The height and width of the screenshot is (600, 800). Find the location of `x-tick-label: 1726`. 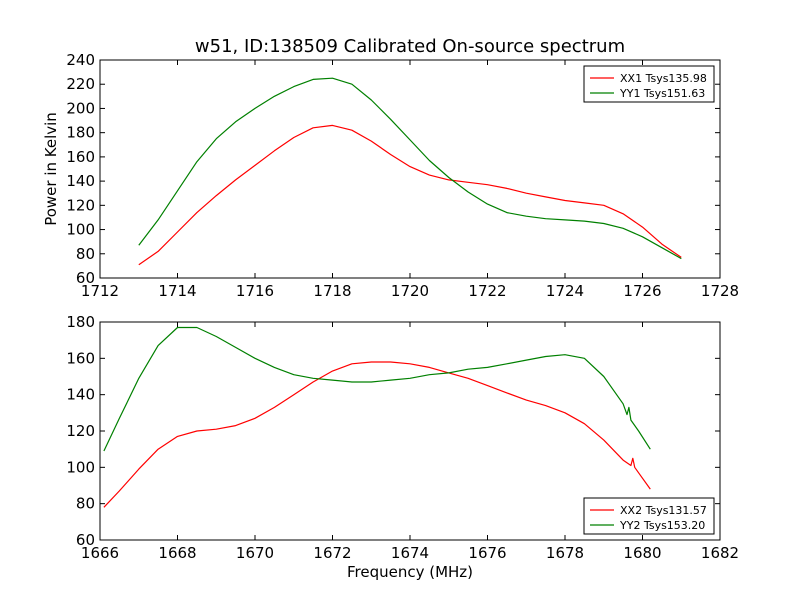

x-tick-label: 1726 is located at coordinates (642, 291).